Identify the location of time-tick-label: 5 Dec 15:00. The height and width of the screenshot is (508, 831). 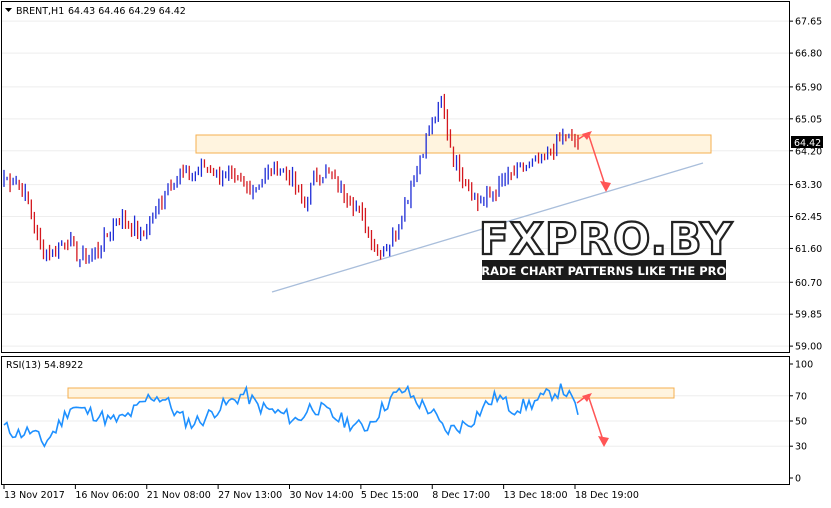
(390, 495).